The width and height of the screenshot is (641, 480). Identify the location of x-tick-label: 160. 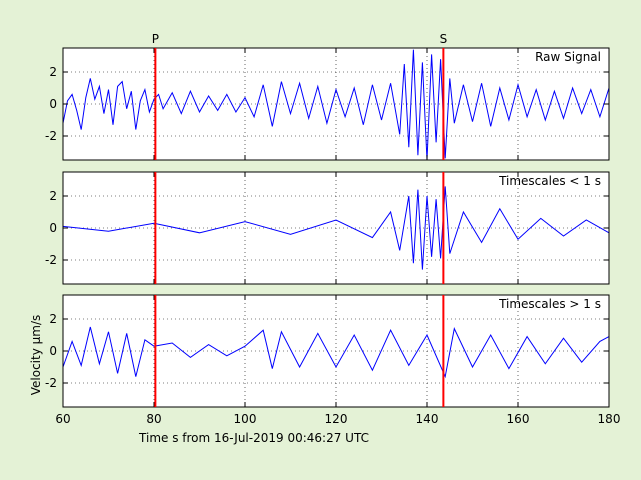
(518, 419).